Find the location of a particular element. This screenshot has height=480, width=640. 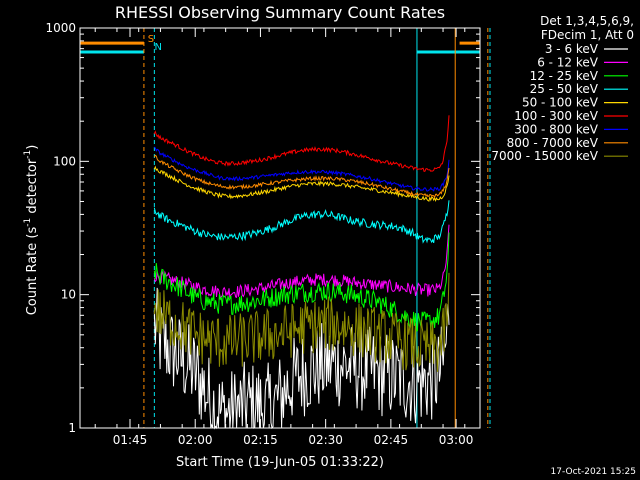

y-axis-label: Count Rate (s-1 detector-1) is located at coordinates (31, 230).